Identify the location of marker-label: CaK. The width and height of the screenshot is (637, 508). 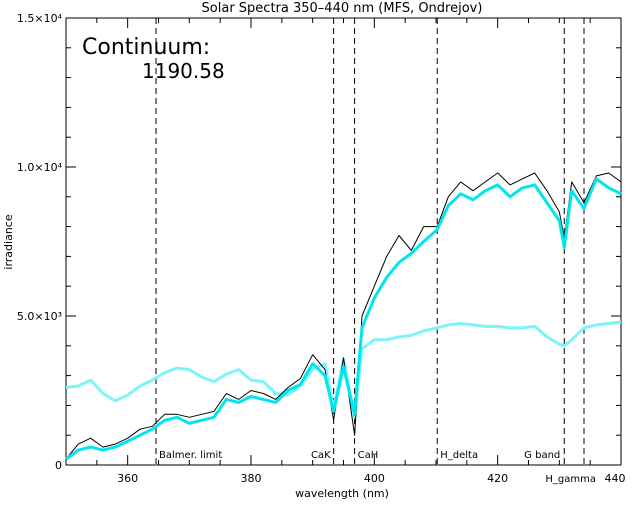
(321, 455).